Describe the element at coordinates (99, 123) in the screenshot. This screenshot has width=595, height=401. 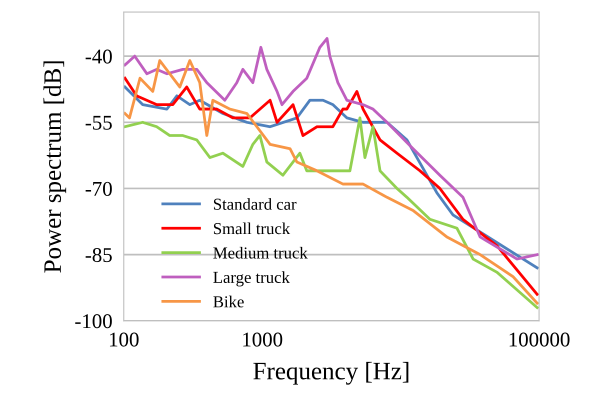
I see `y-tick-label: -55` at that location.